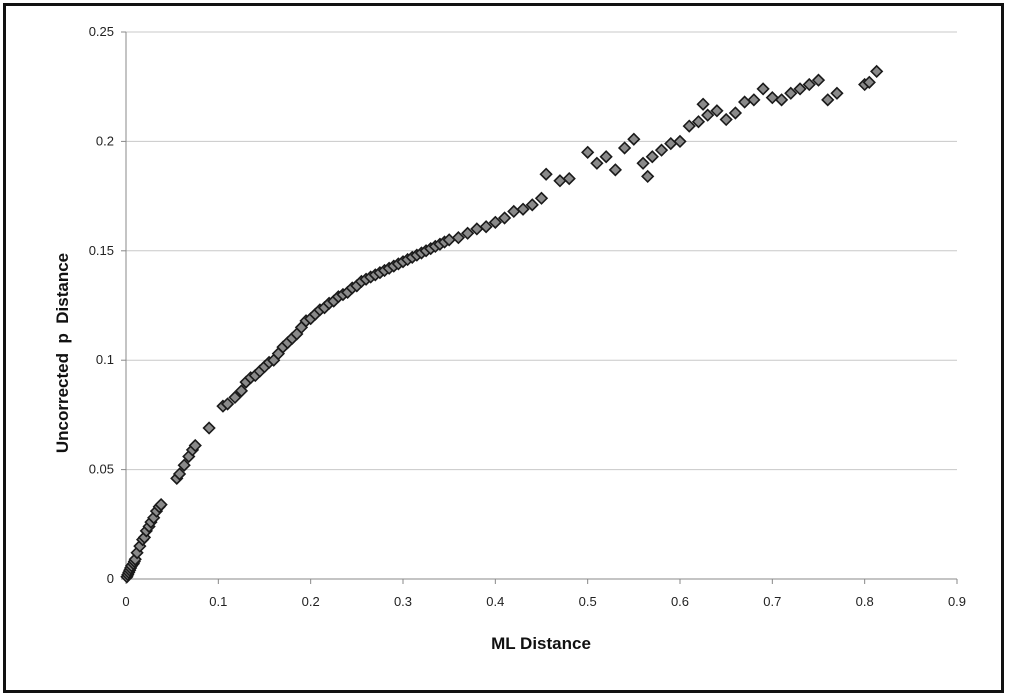 This screenshot has height=696, width=1011. I want to click on y-tick-label: 0.05, so click(101, 469).